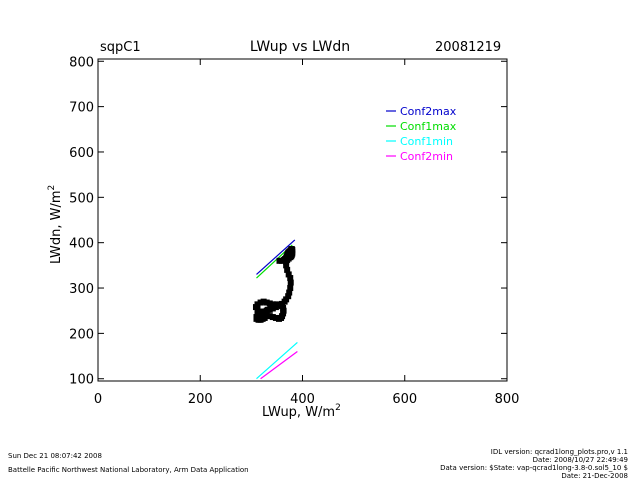 Image resolution: width=640 pixels, height=480 pixels. What do you see at coordinates (426, 156) in the screenshot?
I see `legend-label: Conf2min` at bounding box center [426, 156].